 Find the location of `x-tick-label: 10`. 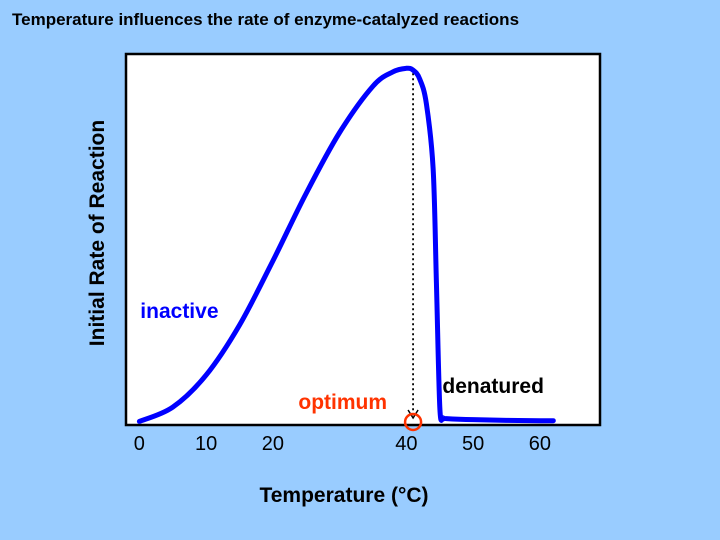

x-tick-label: 10 is located at coordinates (206, 444).